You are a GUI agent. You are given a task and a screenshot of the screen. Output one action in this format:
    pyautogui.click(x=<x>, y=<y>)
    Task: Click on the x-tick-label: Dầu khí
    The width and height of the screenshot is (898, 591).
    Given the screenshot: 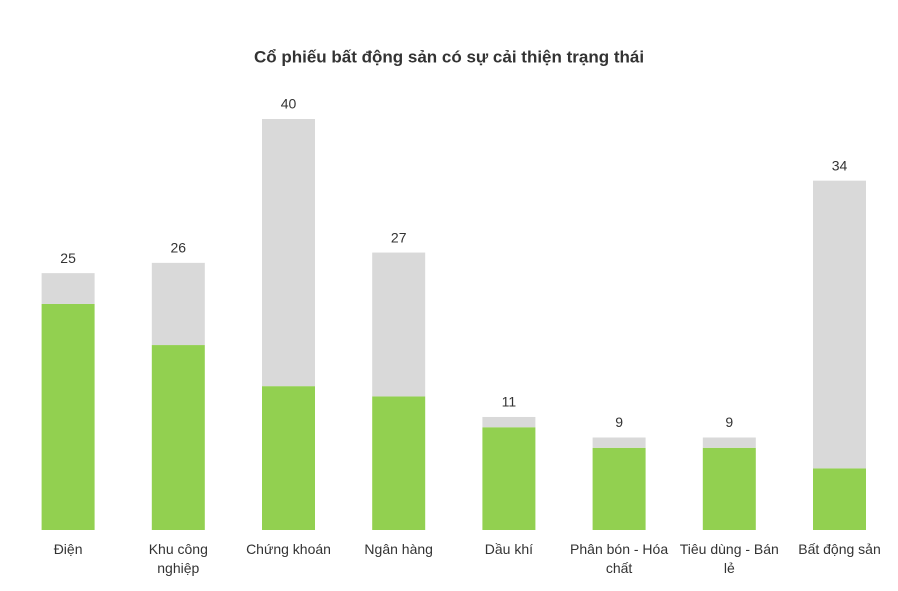 What is the action you would take?
    pyautogui.click(x=509, y=549)
    